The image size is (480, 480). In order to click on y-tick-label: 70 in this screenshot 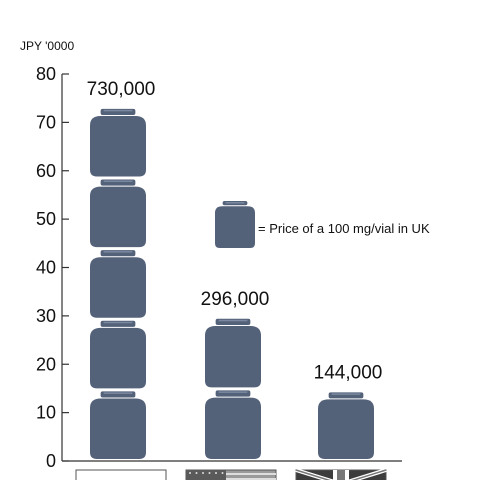, I will do `click(46, 122)`.